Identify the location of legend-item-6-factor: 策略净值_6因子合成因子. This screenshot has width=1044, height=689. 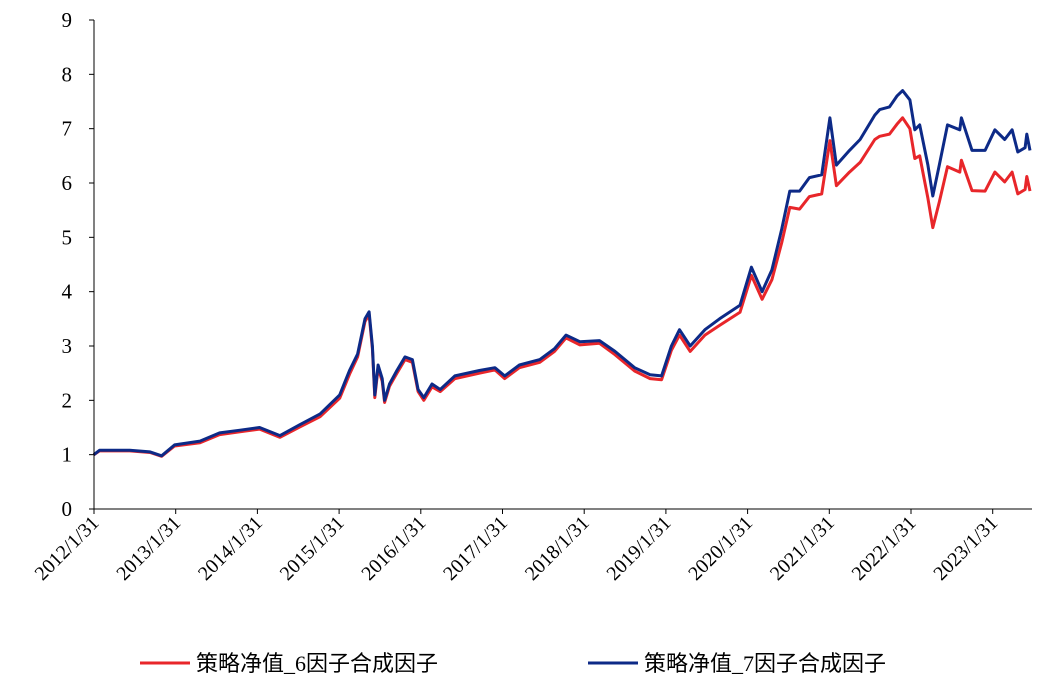
(289, 663).